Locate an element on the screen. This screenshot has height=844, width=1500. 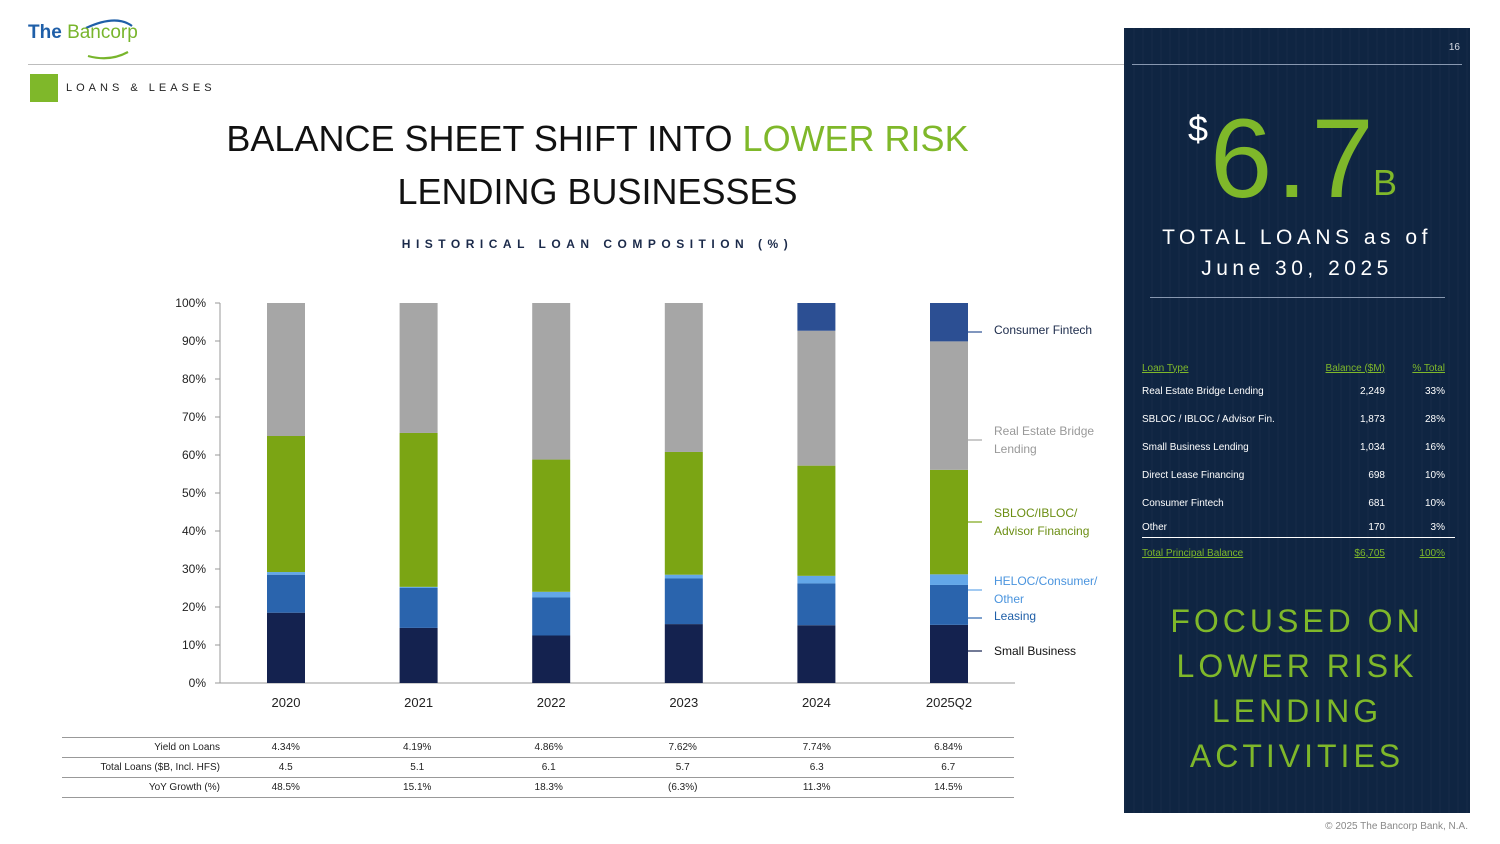
stats-row-label: Yield on Loans is located at coordinates (141, 747).